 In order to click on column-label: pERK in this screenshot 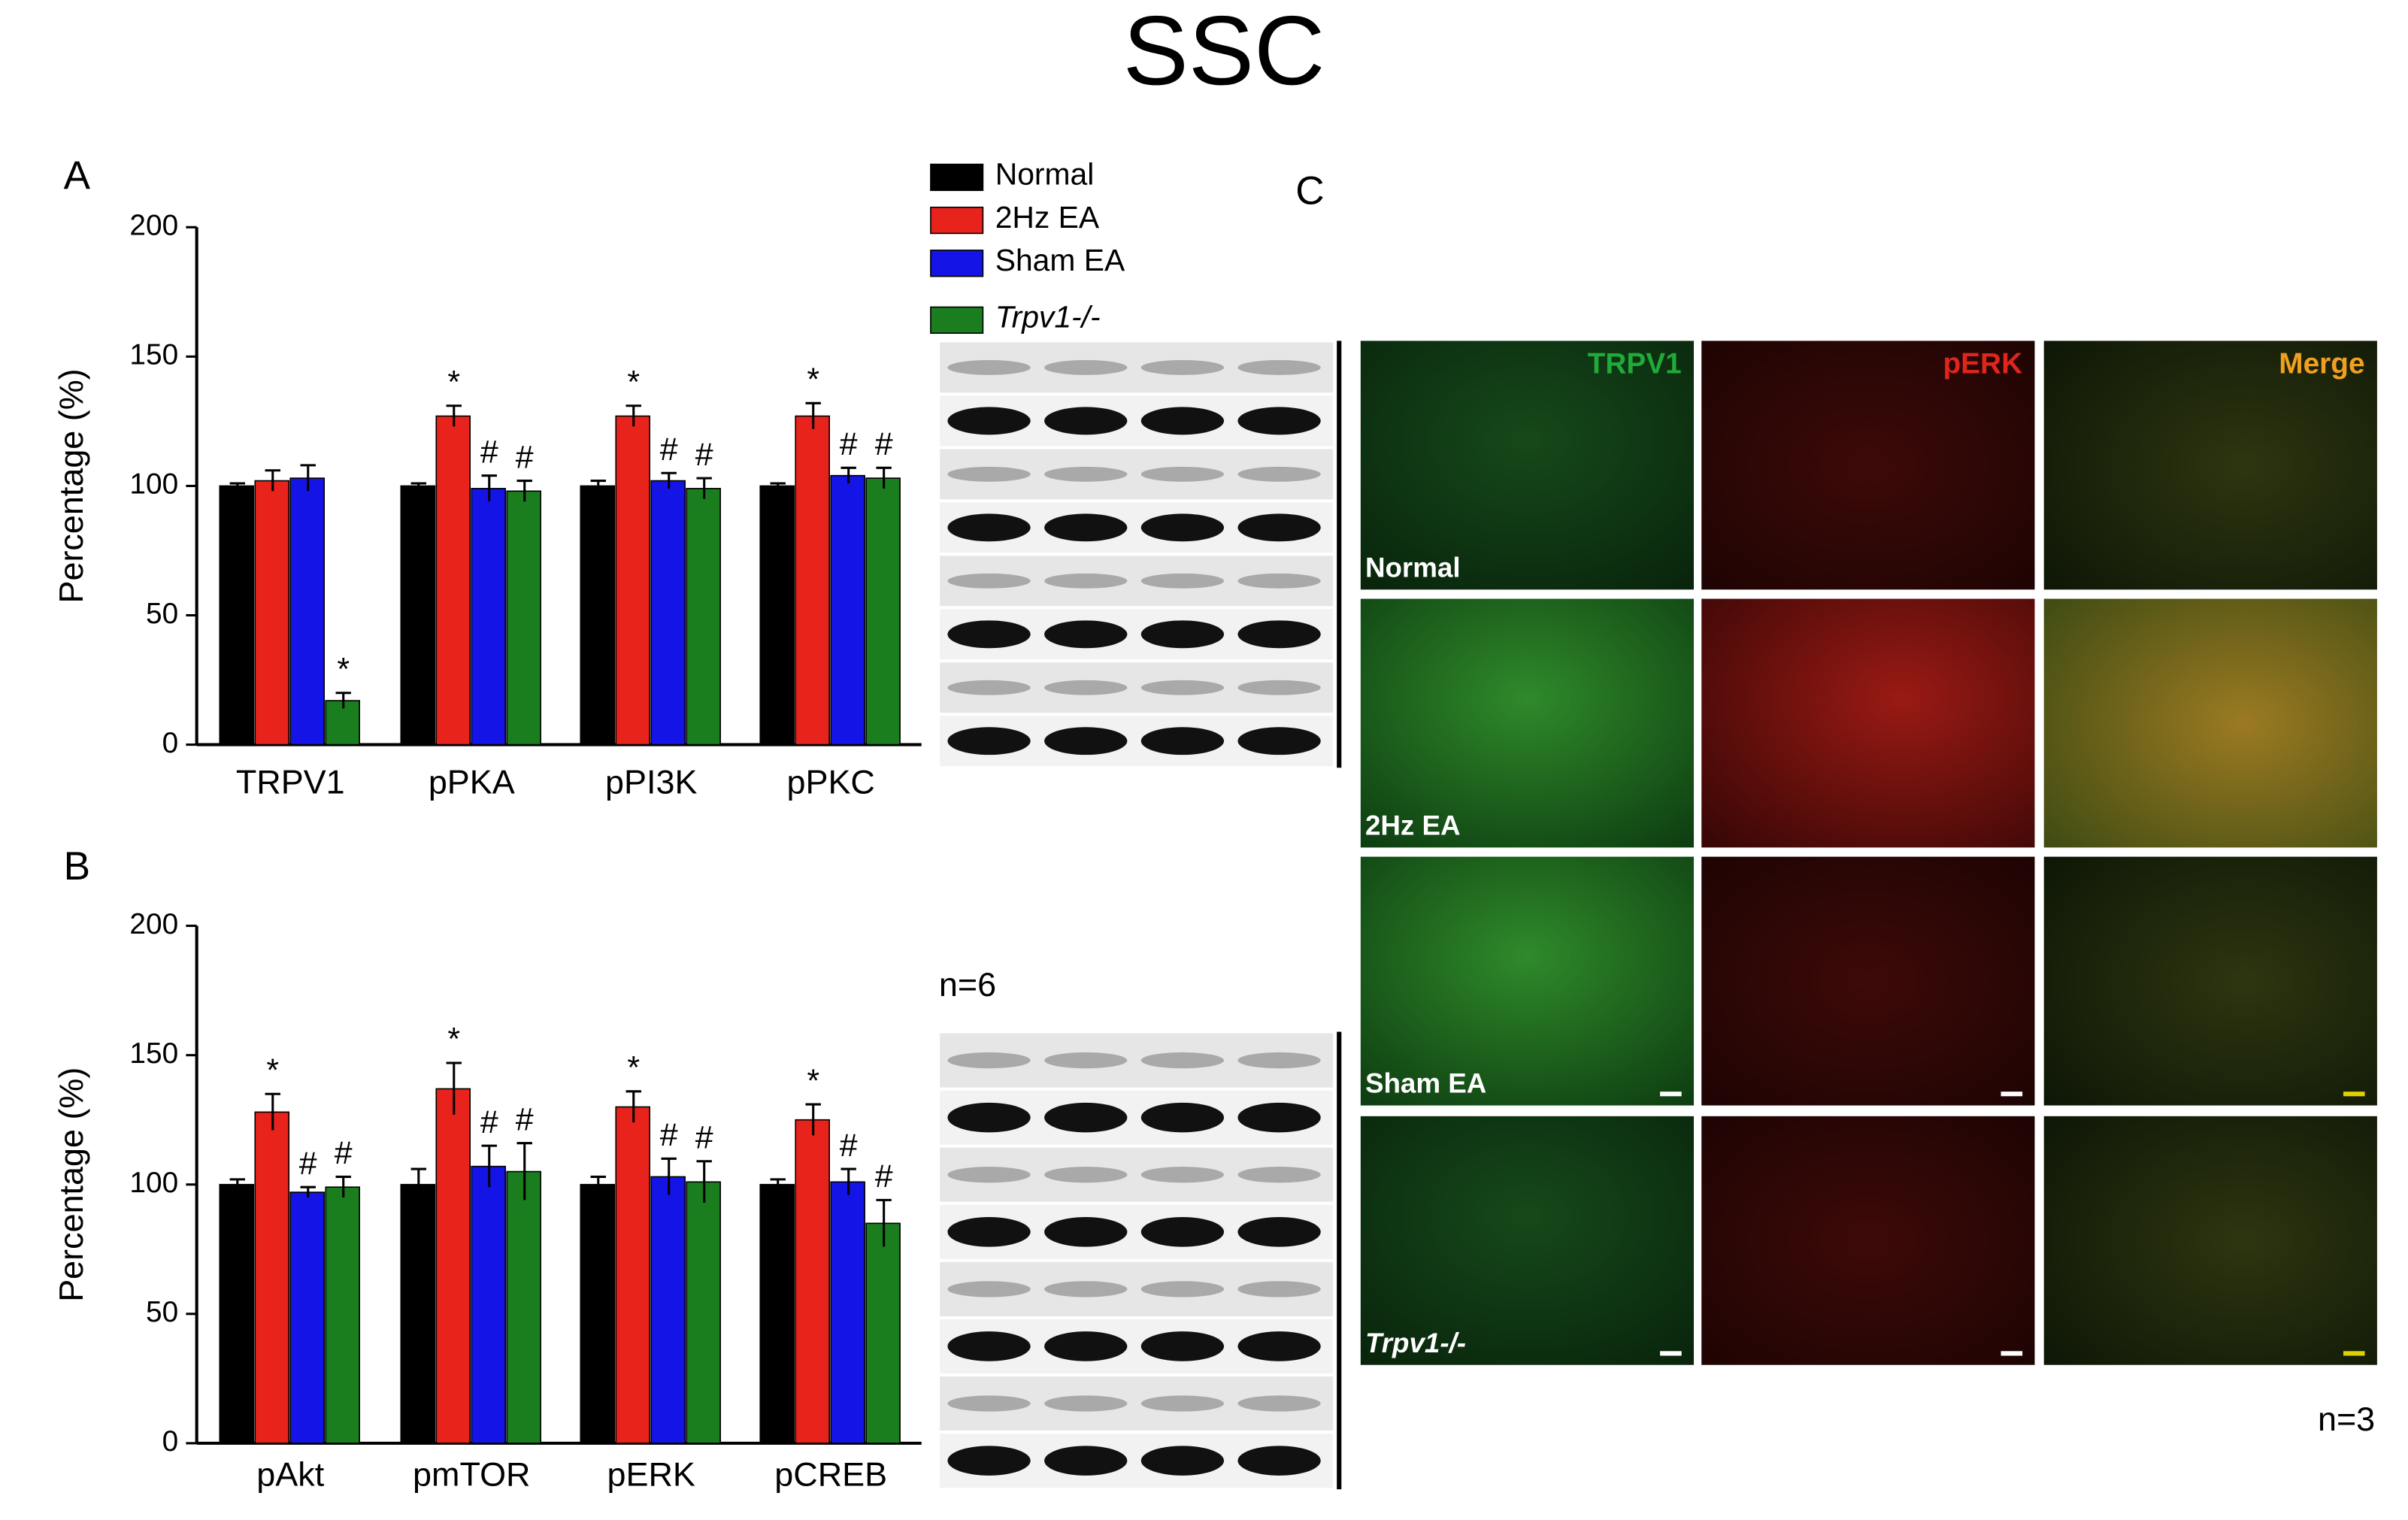, I will do `click(1982, 363)`.